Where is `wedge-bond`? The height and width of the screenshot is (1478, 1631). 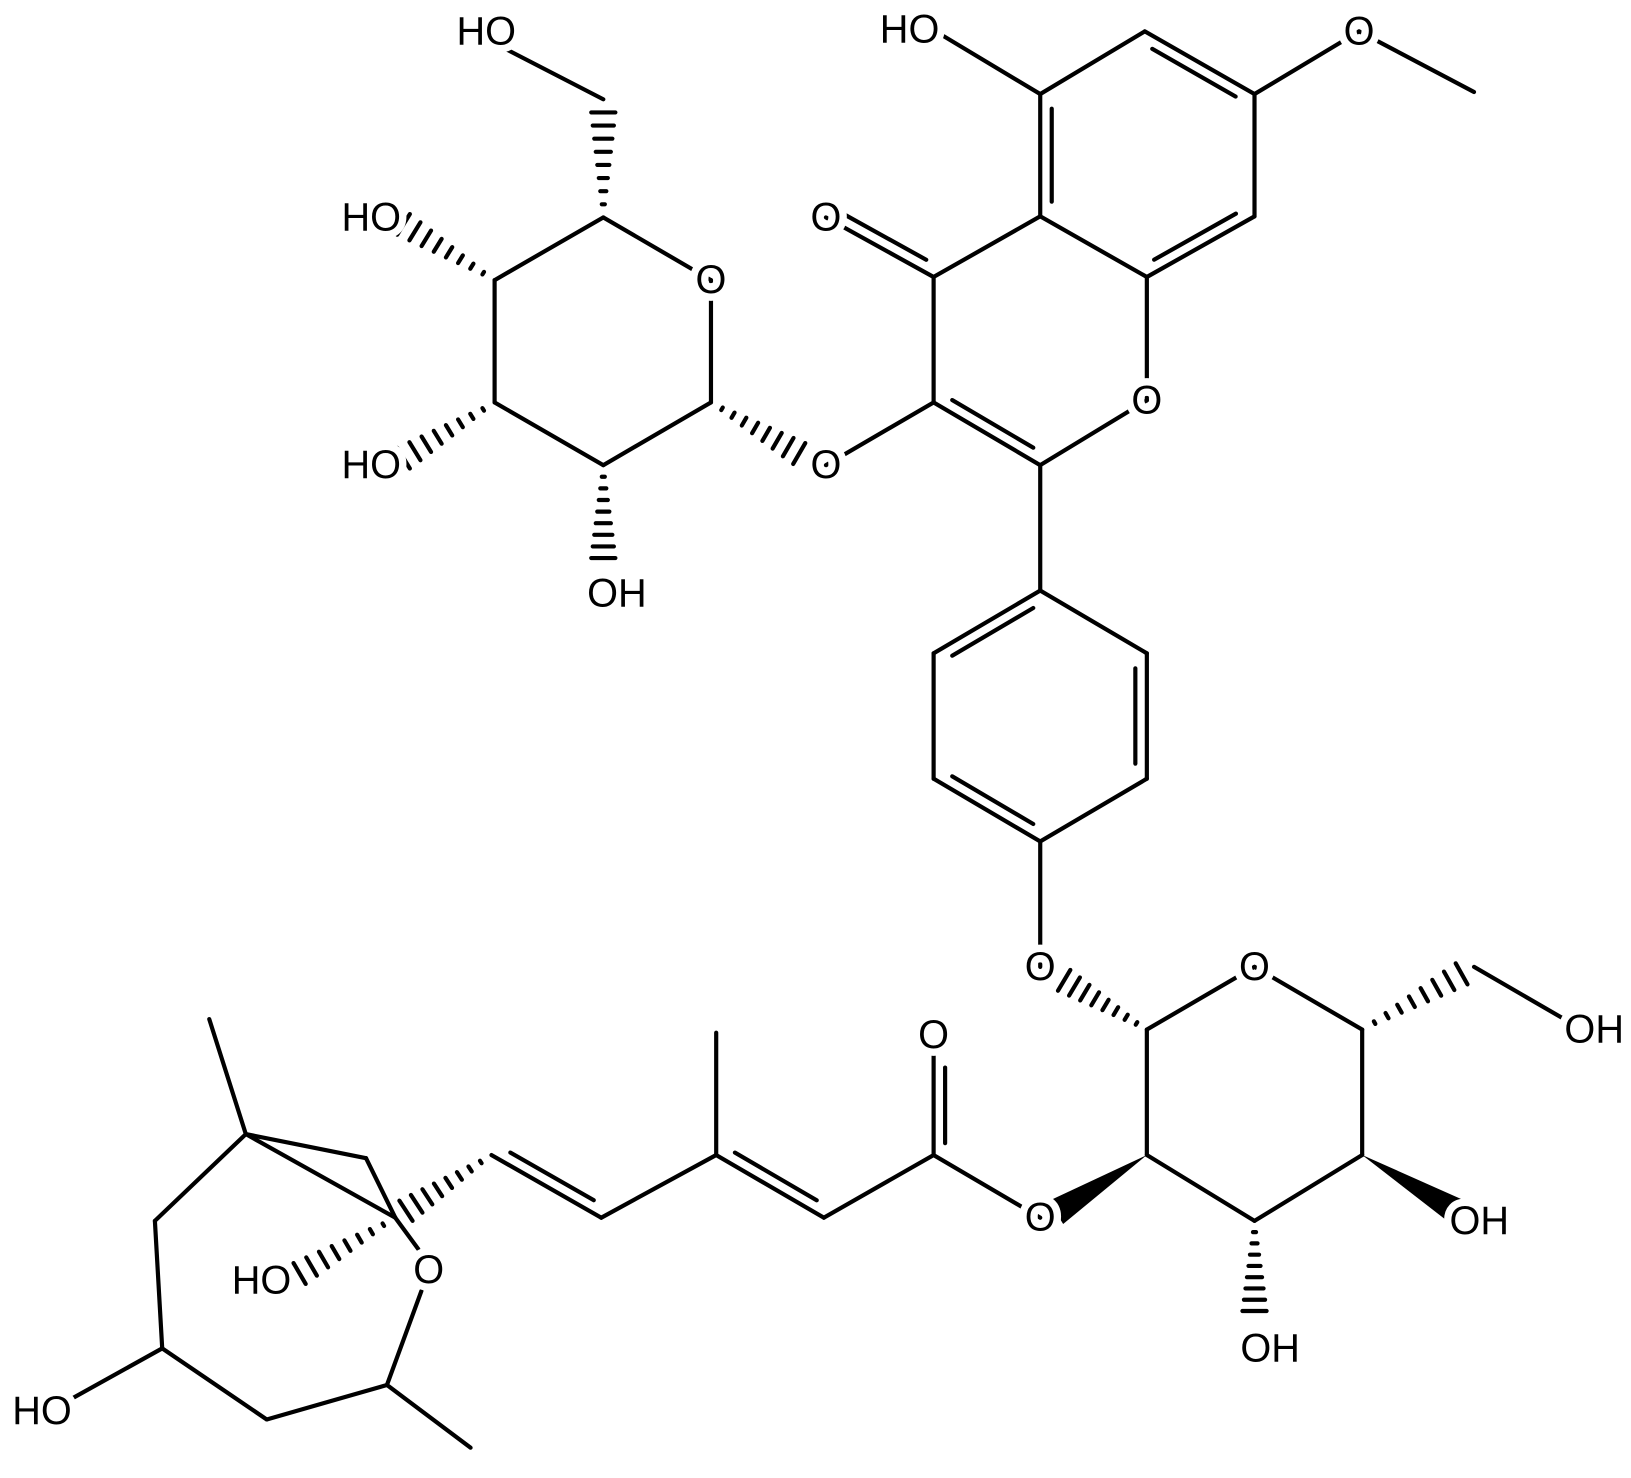
wedge-bond is located at coordinates (1097, 1189).